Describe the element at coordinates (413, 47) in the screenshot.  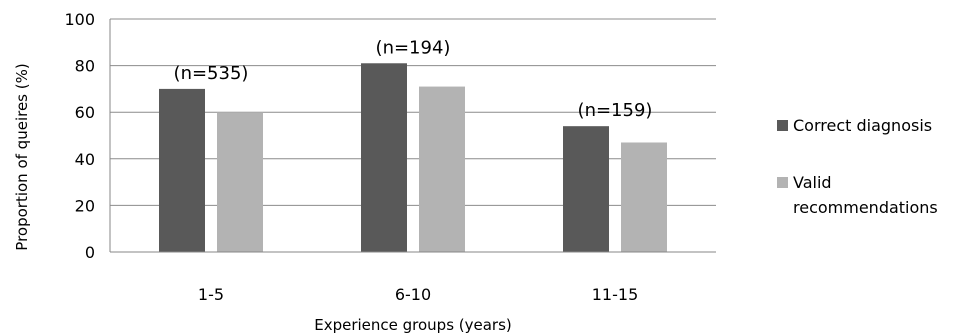
I see `sample-size-label: (n=194)` at that location.